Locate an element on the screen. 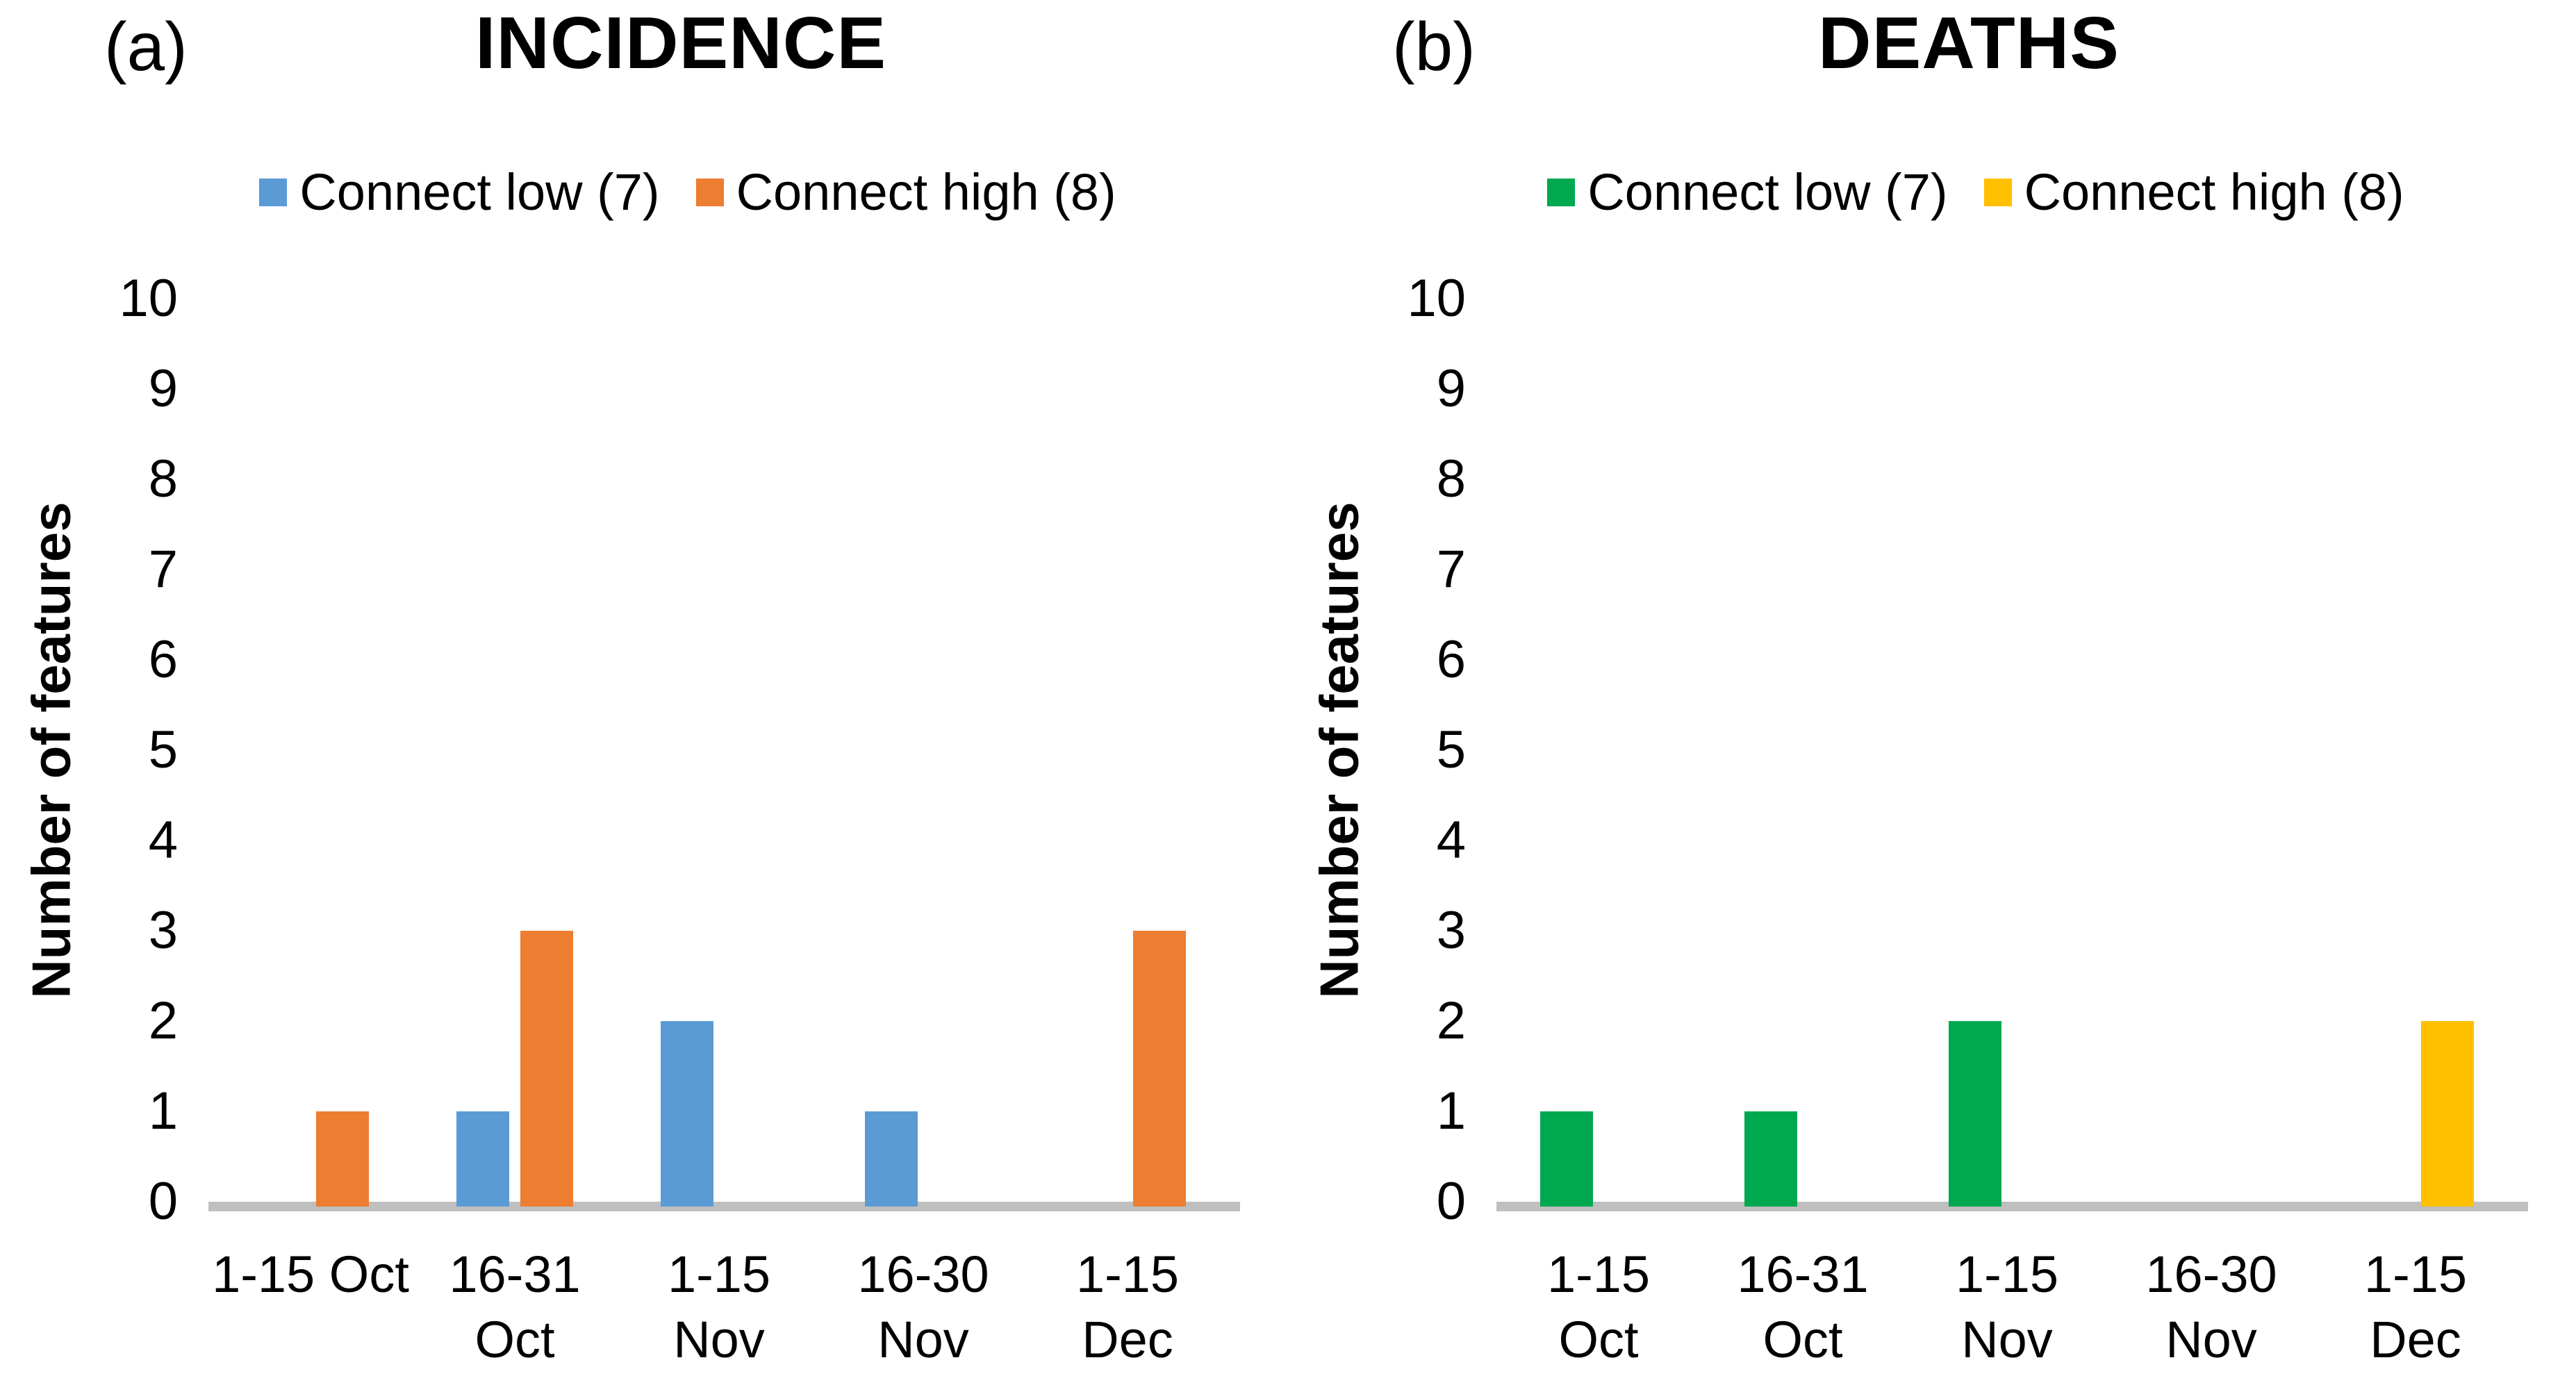  chart-title: INCIDENCE is located at coordinates (681, 43).